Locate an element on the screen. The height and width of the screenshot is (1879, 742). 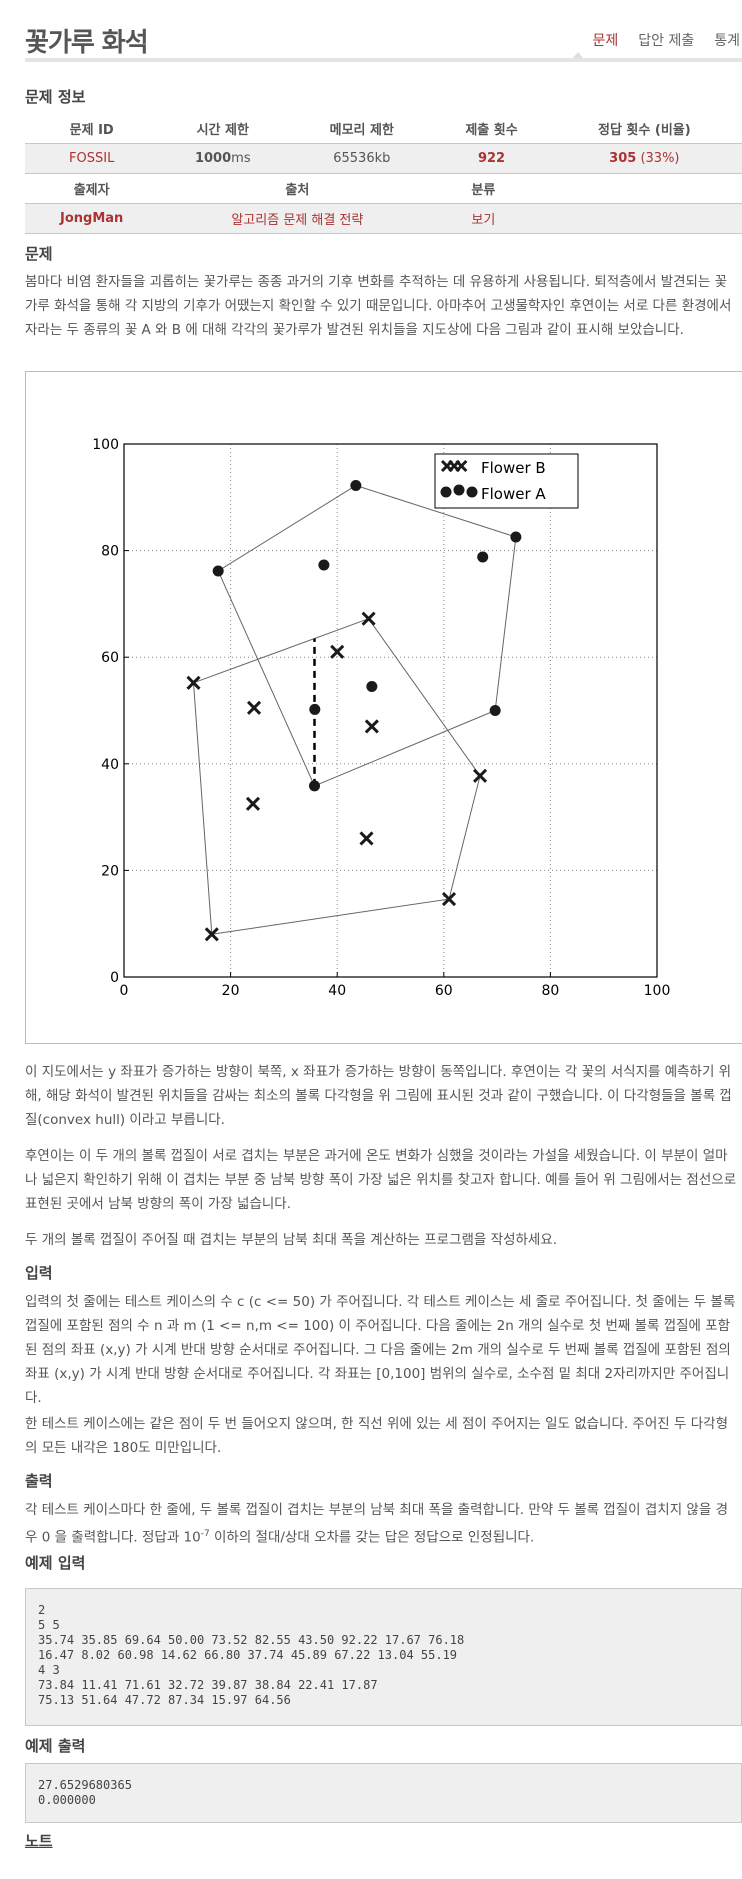
header-category: 분류 is located at coordinates (483, 190).